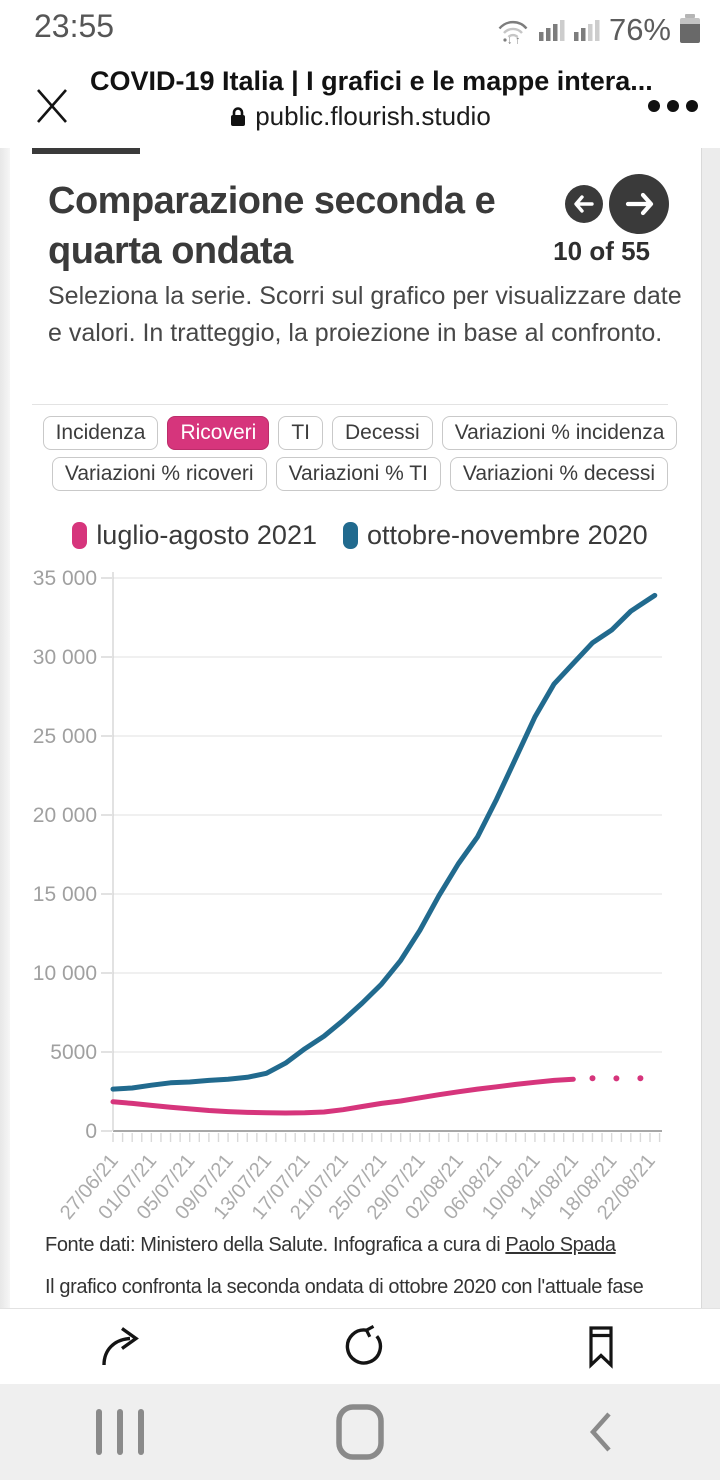 The image size is (720, 1480). Describe the element at coordinates (551, 30) in the screenshot. I see `signal-icon-sim1` at that location.